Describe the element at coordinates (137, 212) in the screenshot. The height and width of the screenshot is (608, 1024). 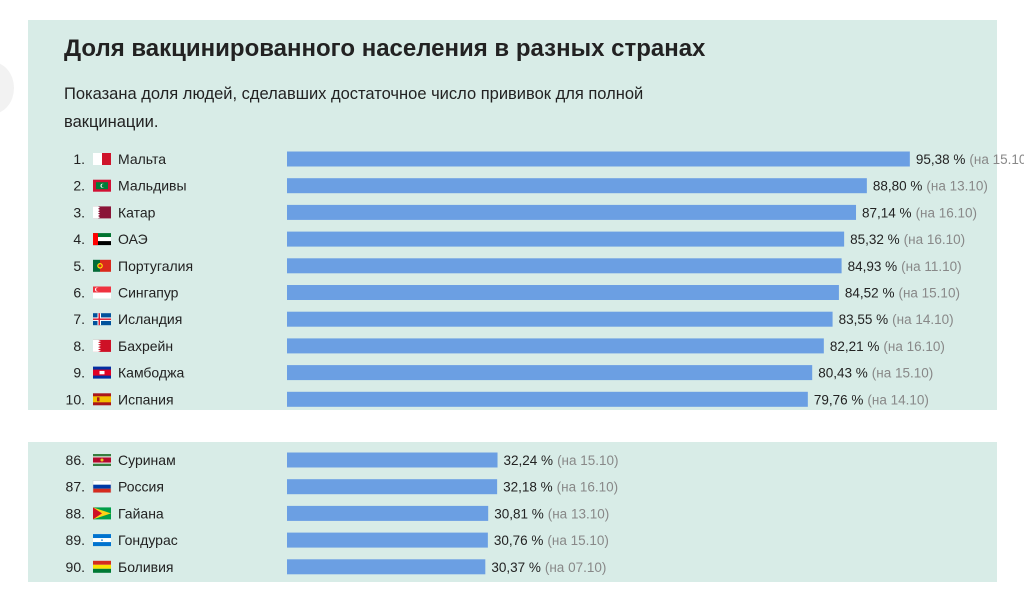
I see `country-label: Катар` at that location.